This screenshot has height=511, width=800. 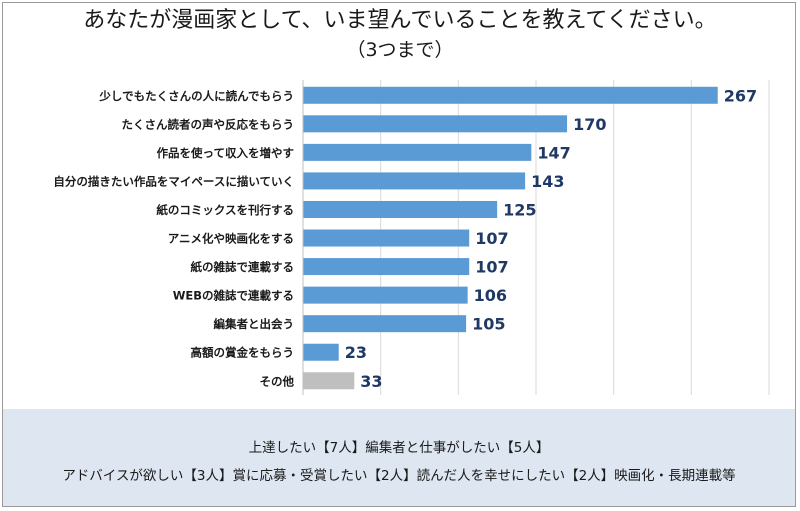 What do you see at coordinates (208, 124) in the screenshot?
I see `category-label: たくさん読者の声や反応をもらう` at bounding box center [208, 124].